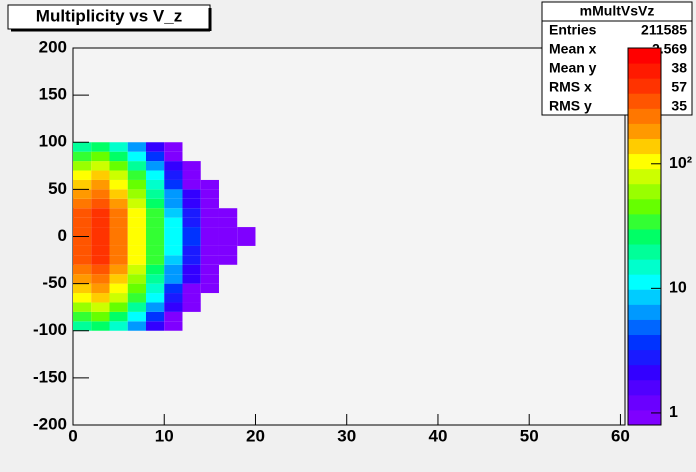  What do you see at coordinates (50, 423) in the screenshot?
I see `y-tick-label: -200` at bounding box center [50, 423].